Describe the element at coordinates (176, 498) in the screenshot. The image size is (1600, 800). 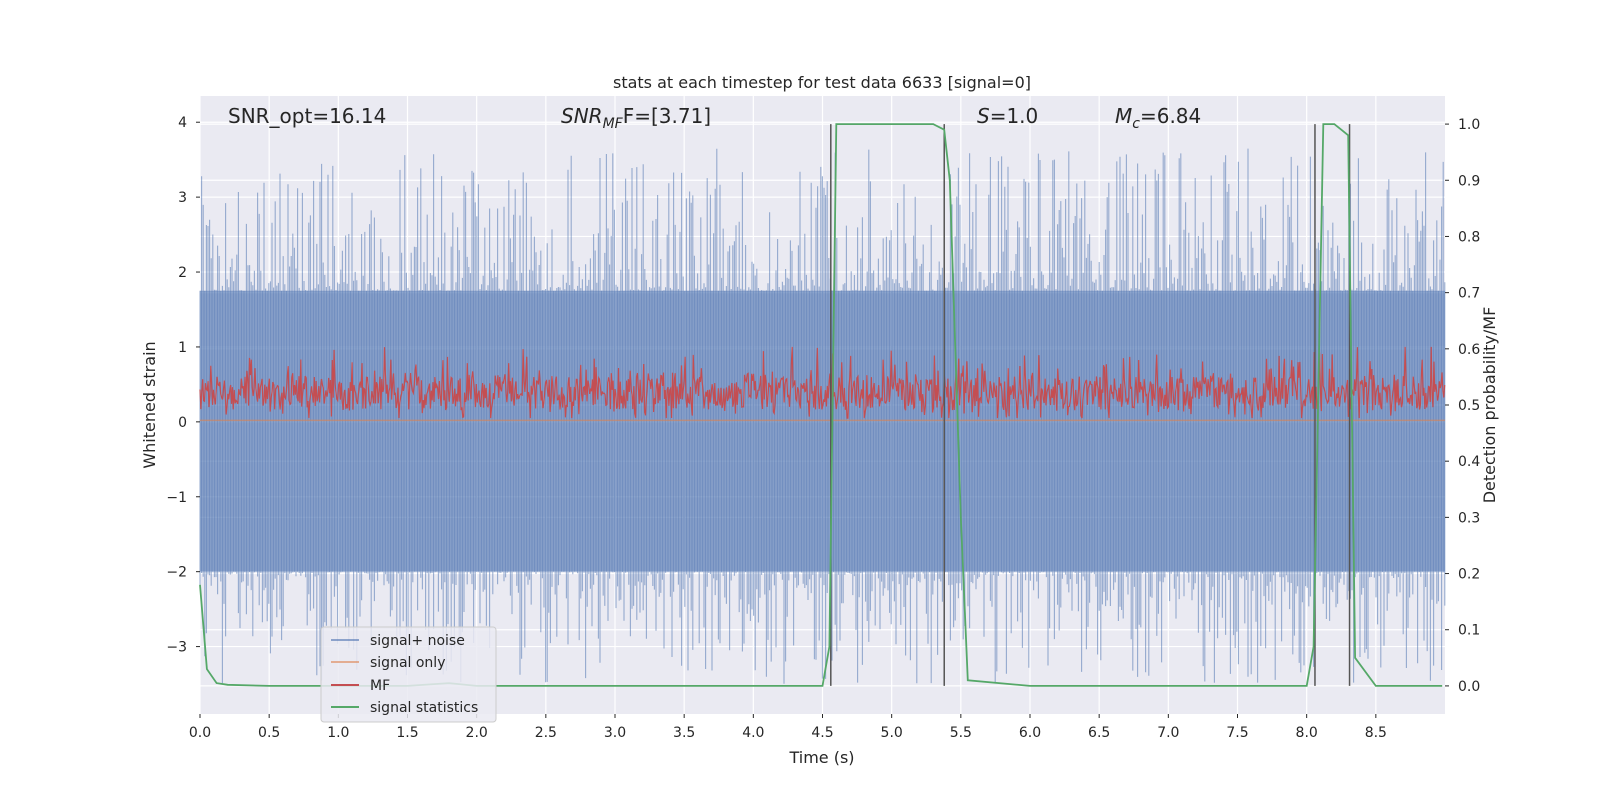
I see `y-tick-label: −1` at that location.